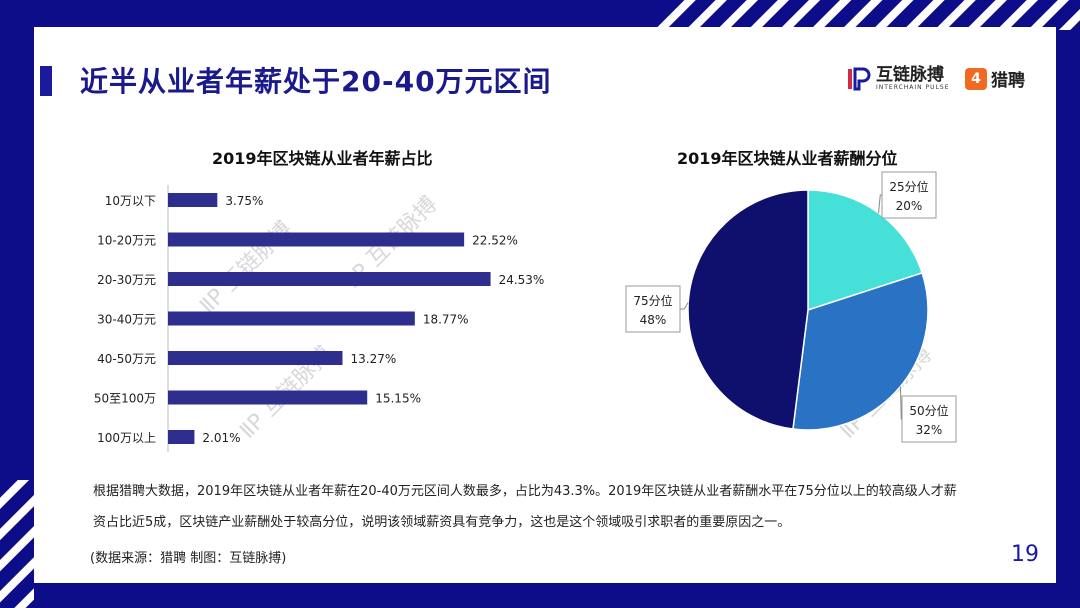 This screenshot has height=608, width=1080. What do you see at coordinates (125, 399) in the screenshot?
I see `category-label: 50至100万` at bounding box center [125, 399].